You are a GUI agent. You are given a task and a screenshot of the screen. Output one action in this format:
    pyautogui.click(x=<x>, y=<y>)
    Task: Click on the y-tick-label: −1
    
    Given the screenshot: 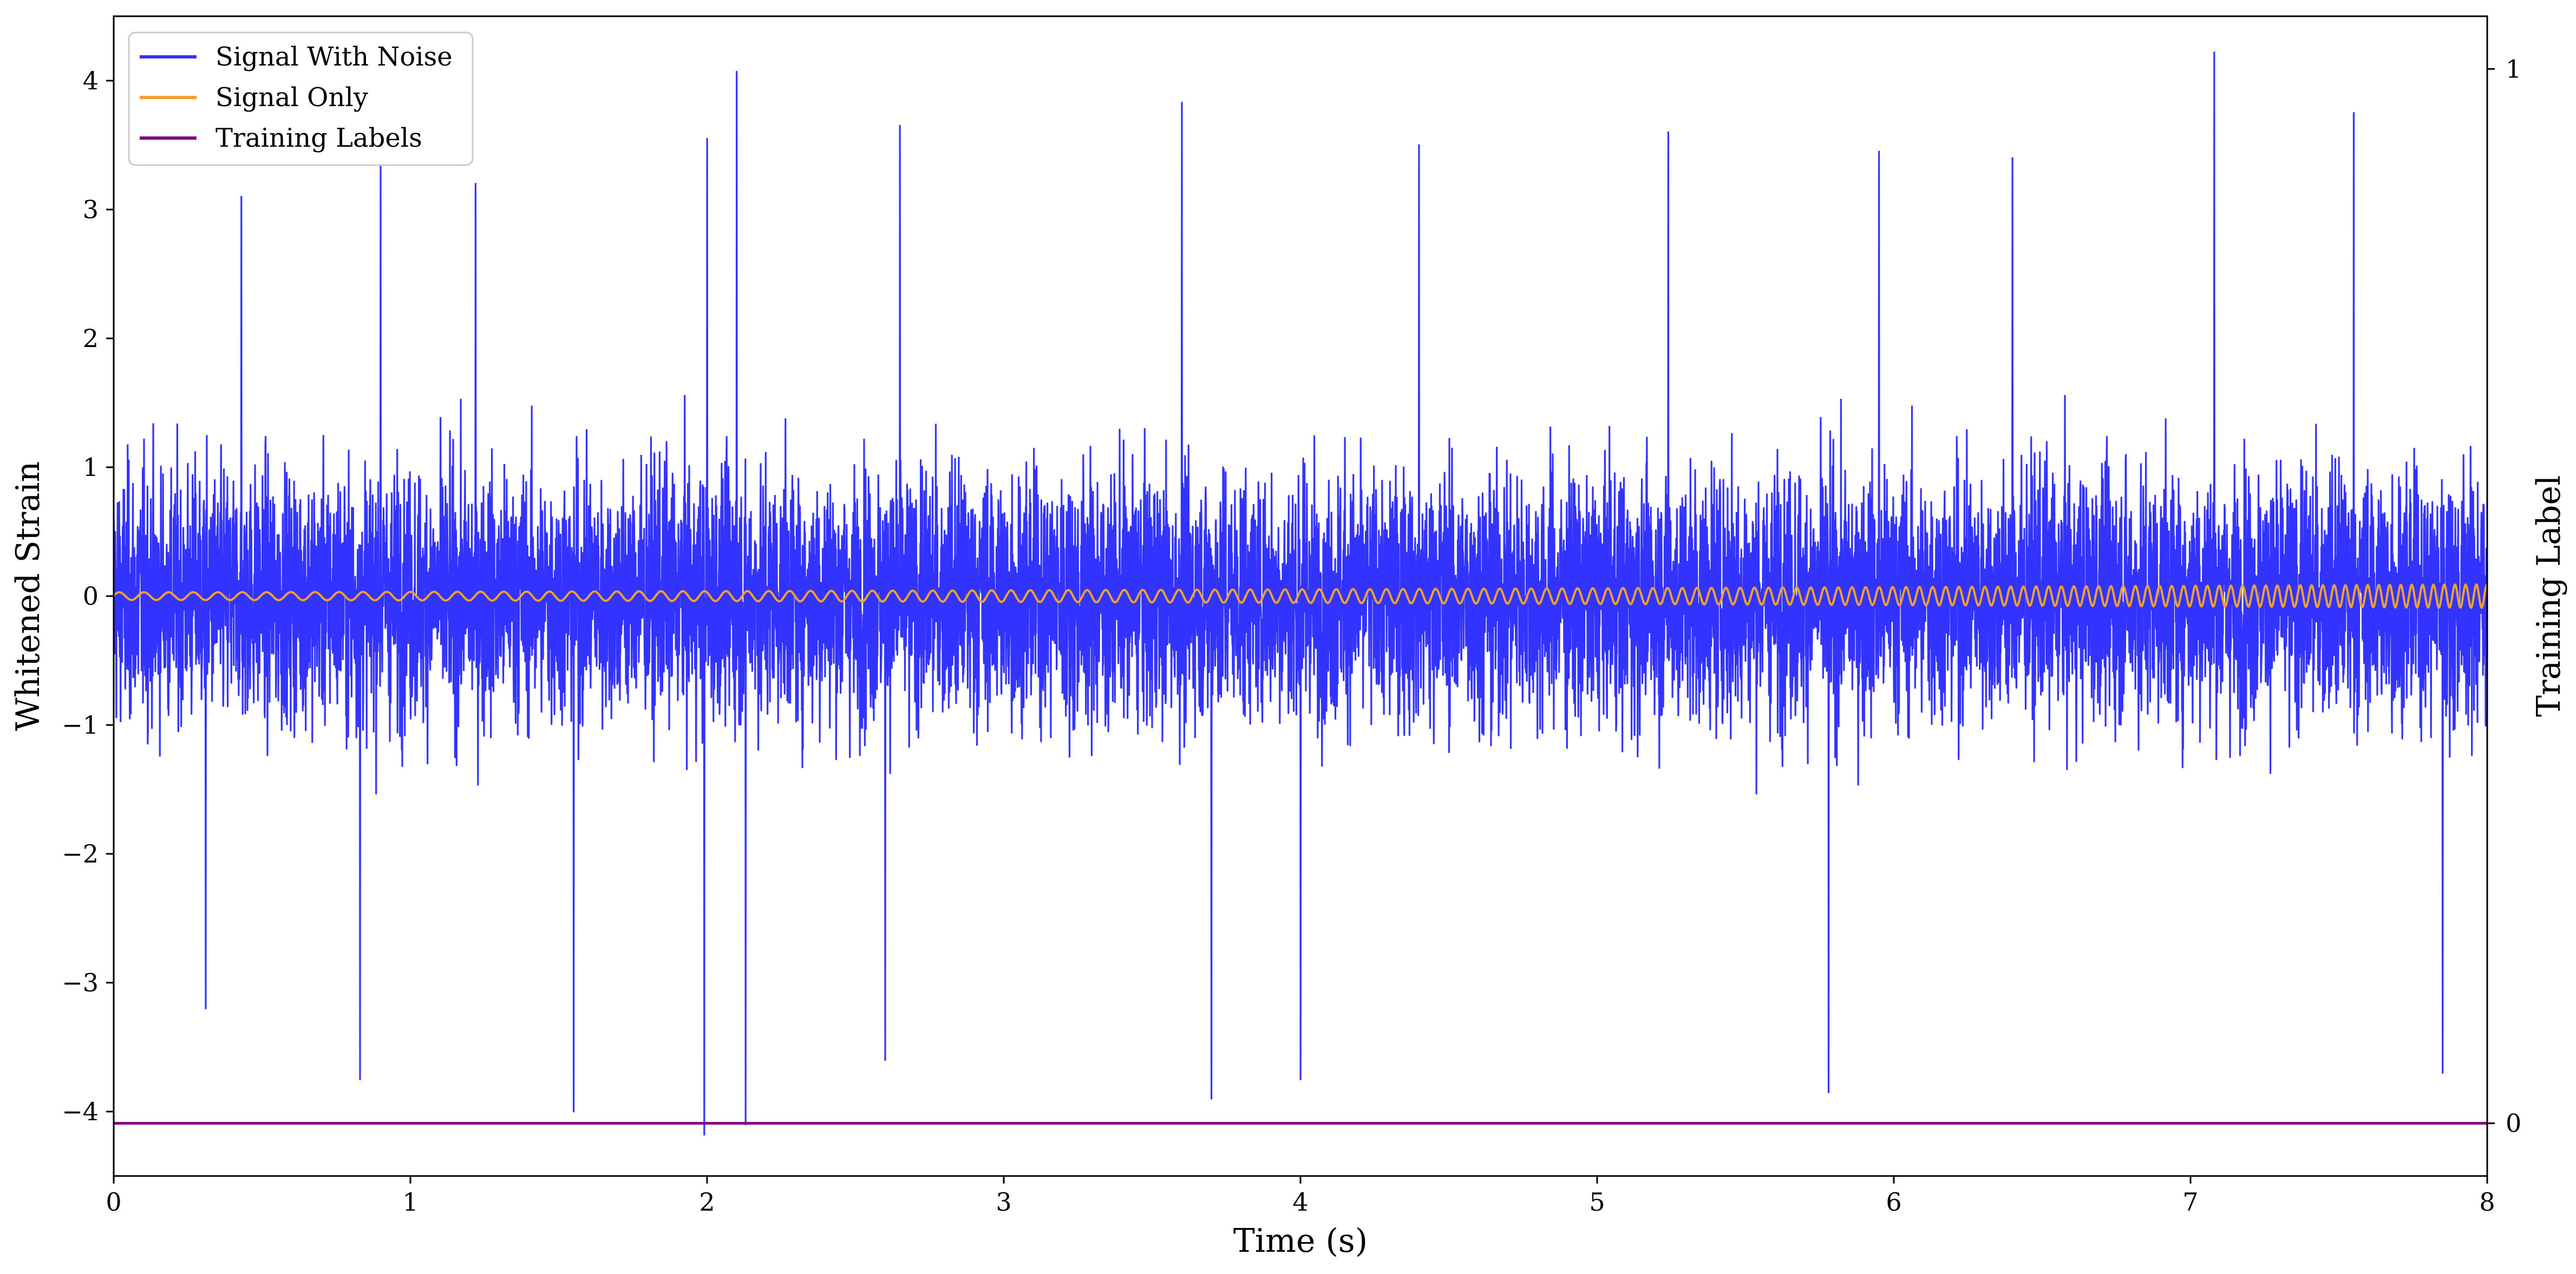 What is the action you would take?
    pyautogui.click(x=80, y=725)
    